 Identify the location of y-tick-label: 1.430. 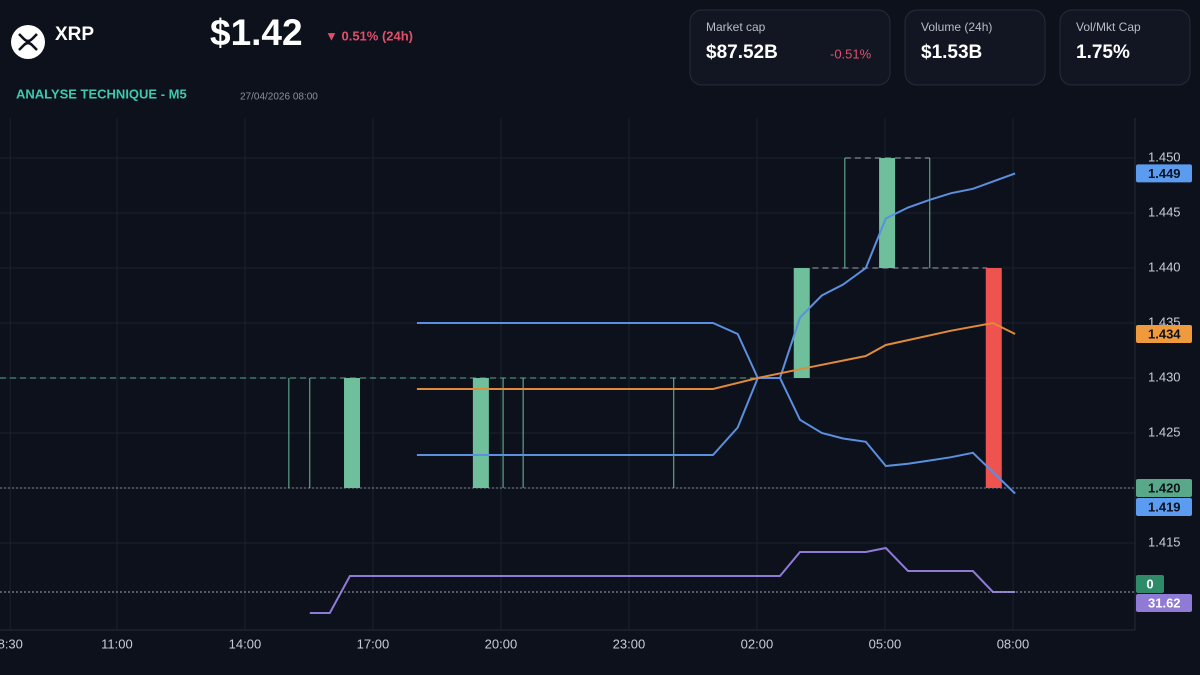
(1164, 376).